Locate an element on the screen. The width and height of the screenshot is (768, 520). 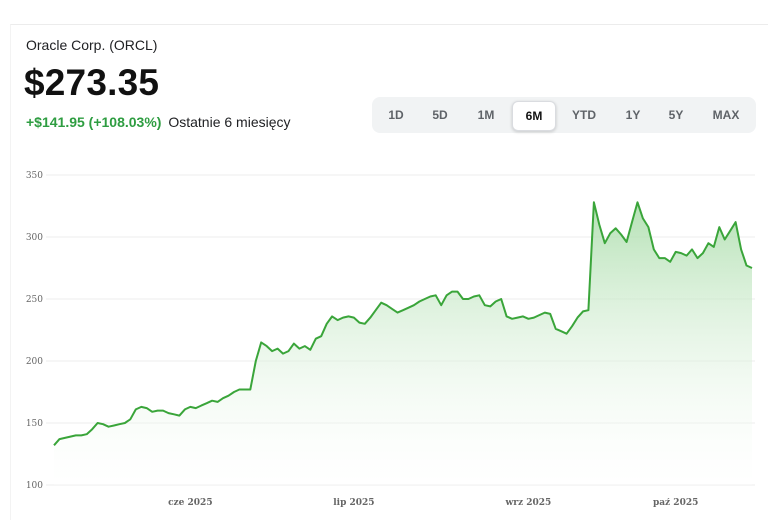
period-label: Ostatnie 6 miesięcy is located at coordinates (229, 122).